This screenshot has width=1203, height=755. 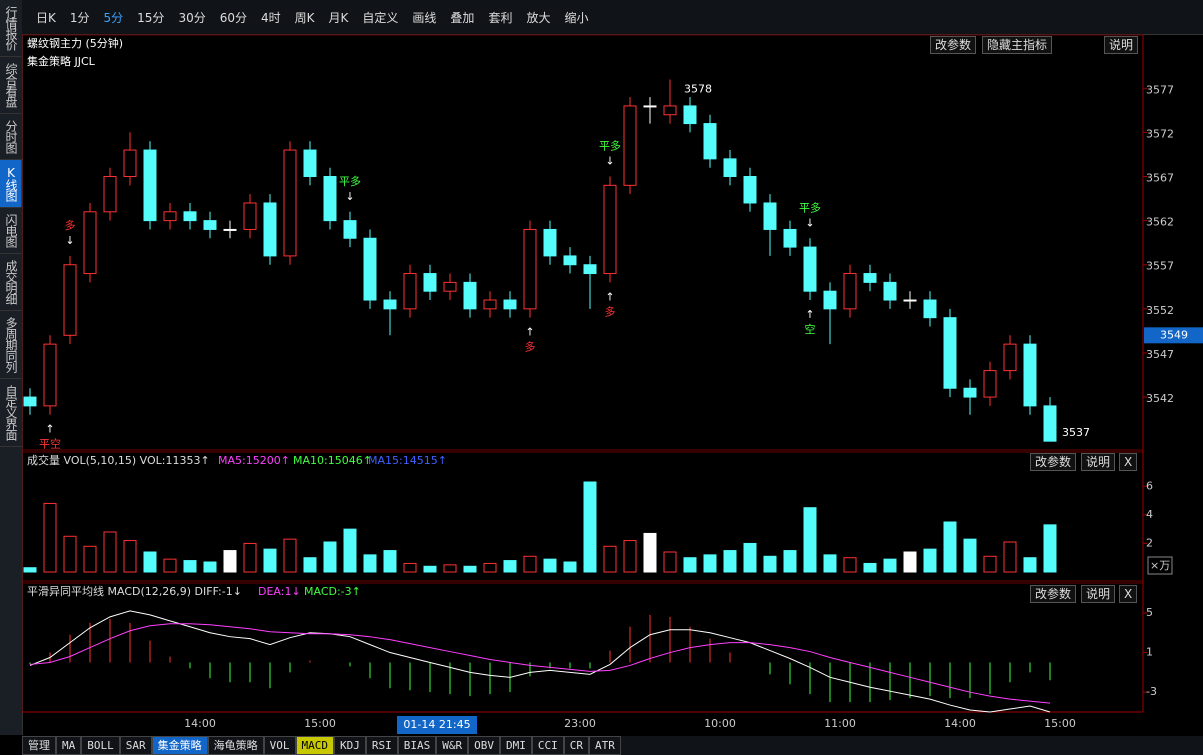 I want to click on toolbar-button: 放大, so click(x=538, y=17).